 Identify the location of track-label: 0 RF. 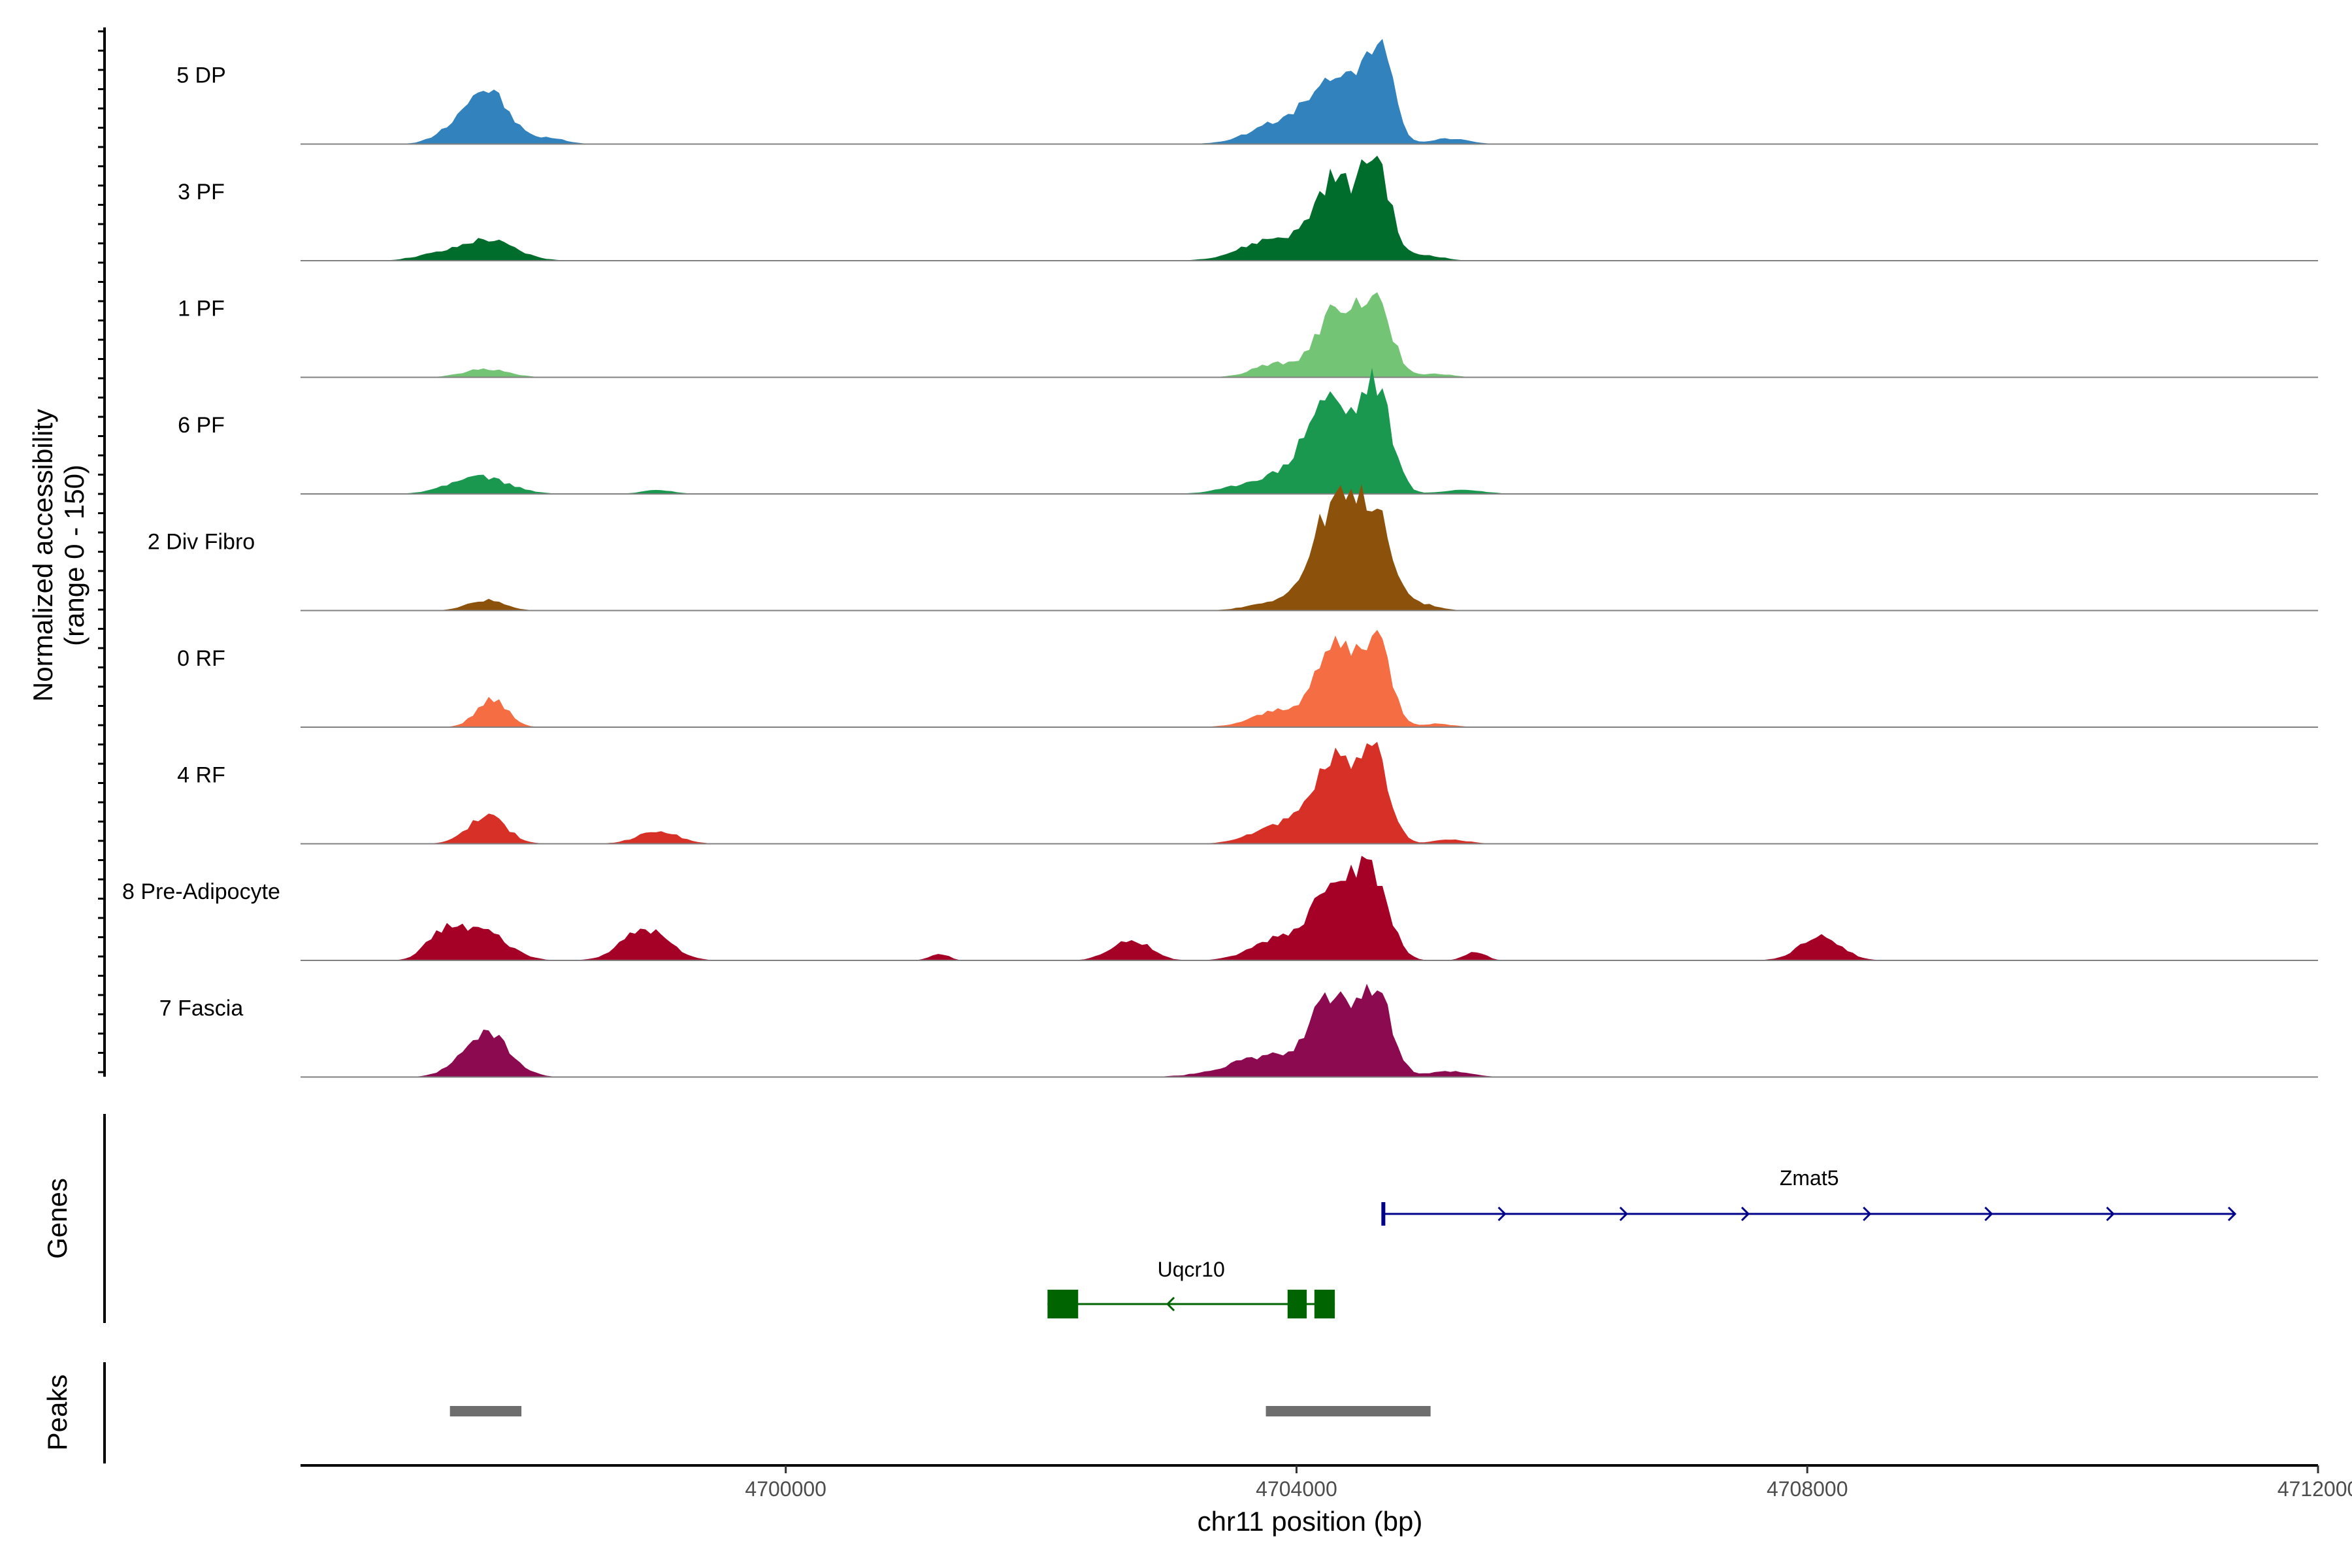
(201, 658).